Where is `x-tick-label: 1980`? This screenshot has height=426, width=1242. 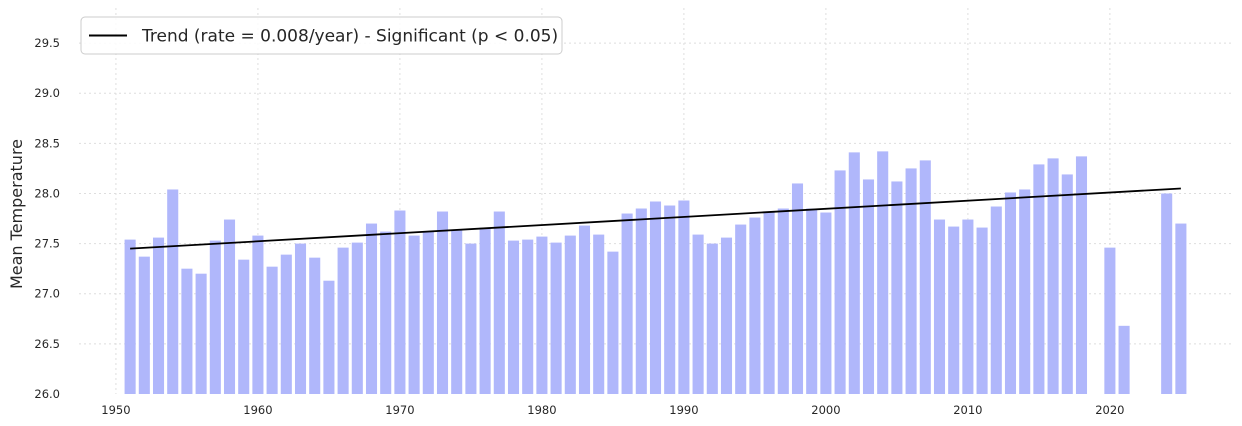
x-tick-label: 1980 is located at coordinates (541, 410).